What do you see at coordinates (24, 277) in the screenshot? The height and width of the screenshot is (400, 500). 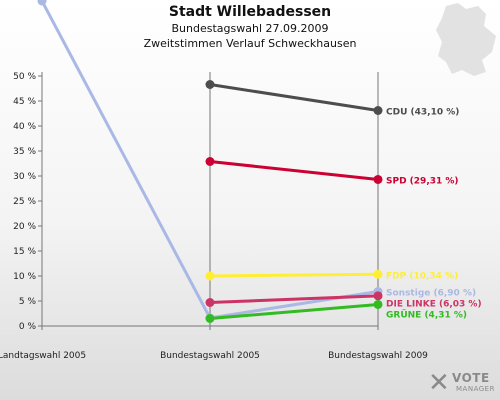 I see `y-tick-label: 10 %` at bounding box center [24, 277].